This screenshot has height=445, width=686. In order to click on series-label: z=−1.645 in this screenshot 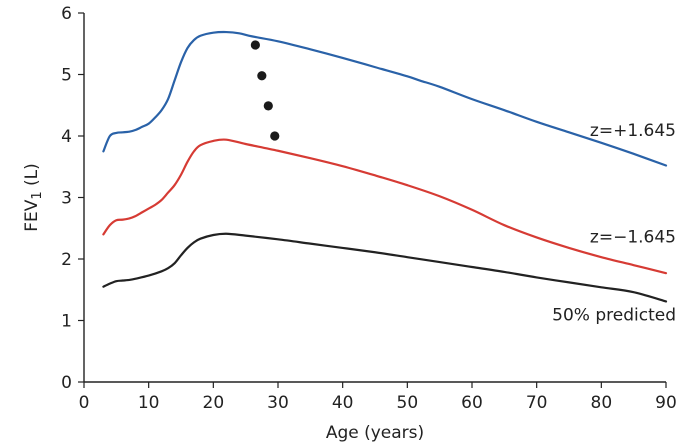, I will do `click(633, 237)`.